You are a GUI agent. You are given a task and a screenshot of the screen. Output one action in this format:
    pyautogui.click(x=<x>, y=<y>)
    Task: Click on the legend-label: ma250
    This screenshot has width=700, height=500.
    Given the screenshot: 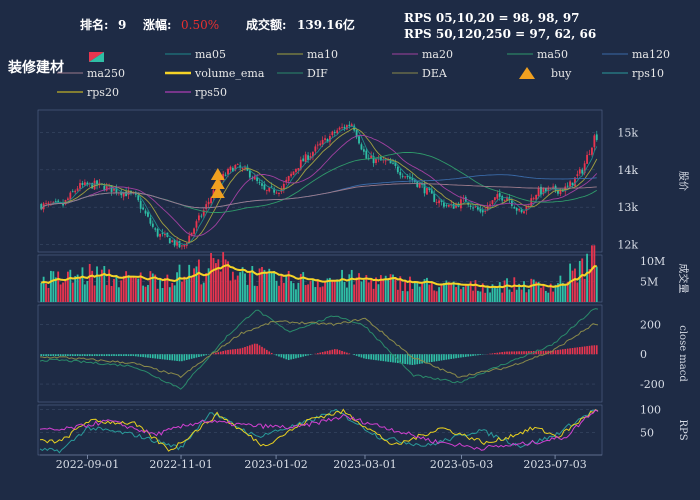 What is the action you would take?
    pyautogui.click(x=106, y=73)
    